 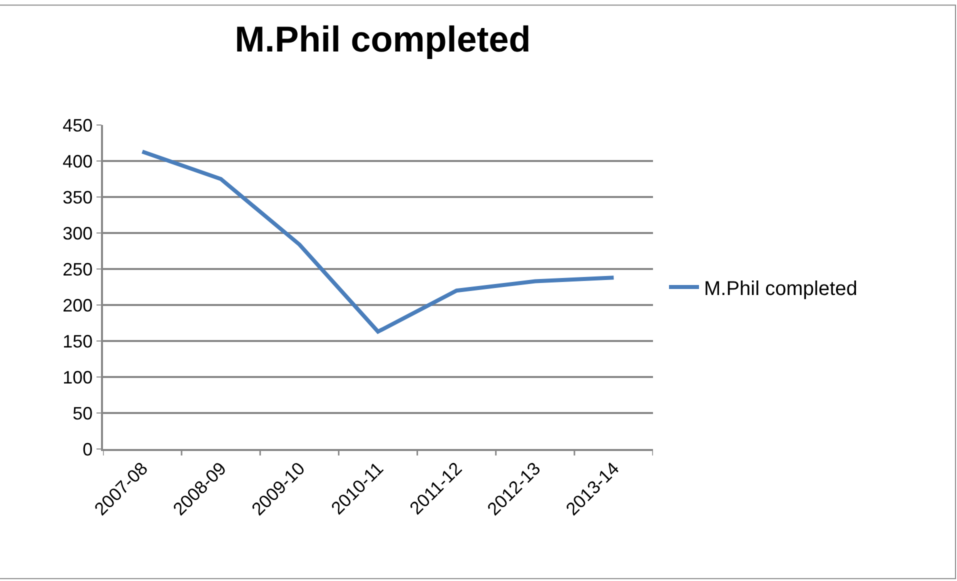 I want to click on y-tick-label: 350, so click(x=77, y=197).